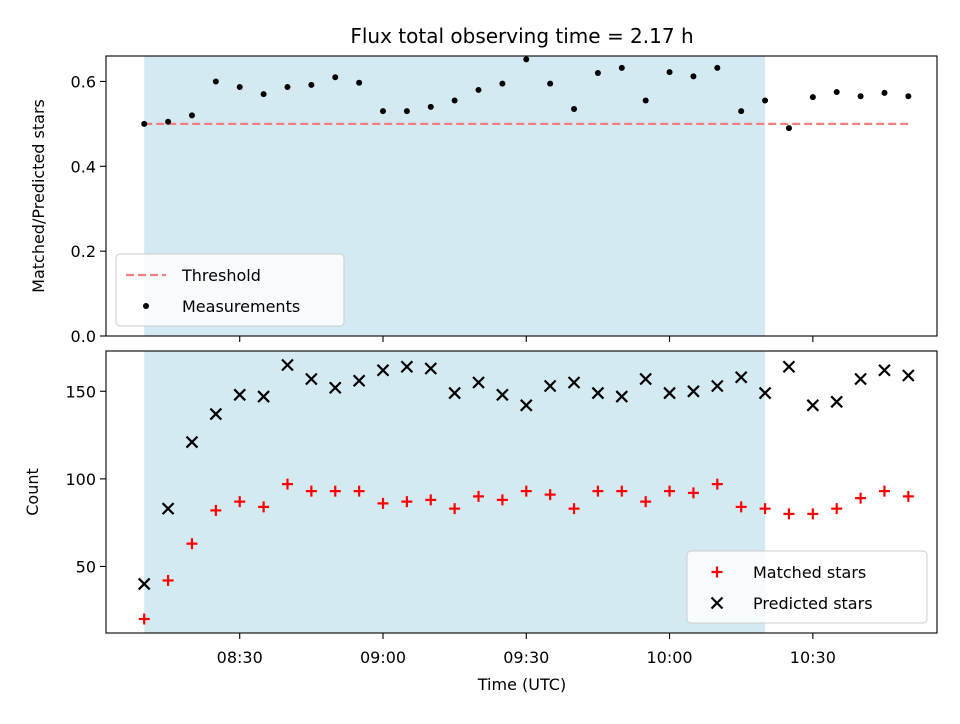 Image resolution: width=960 pixels, height=724 pixels. What do you see at coordinates (83, 81) in the screenshot?
I see `y-tick-label: 0.6` at bounding box center [83, 81].